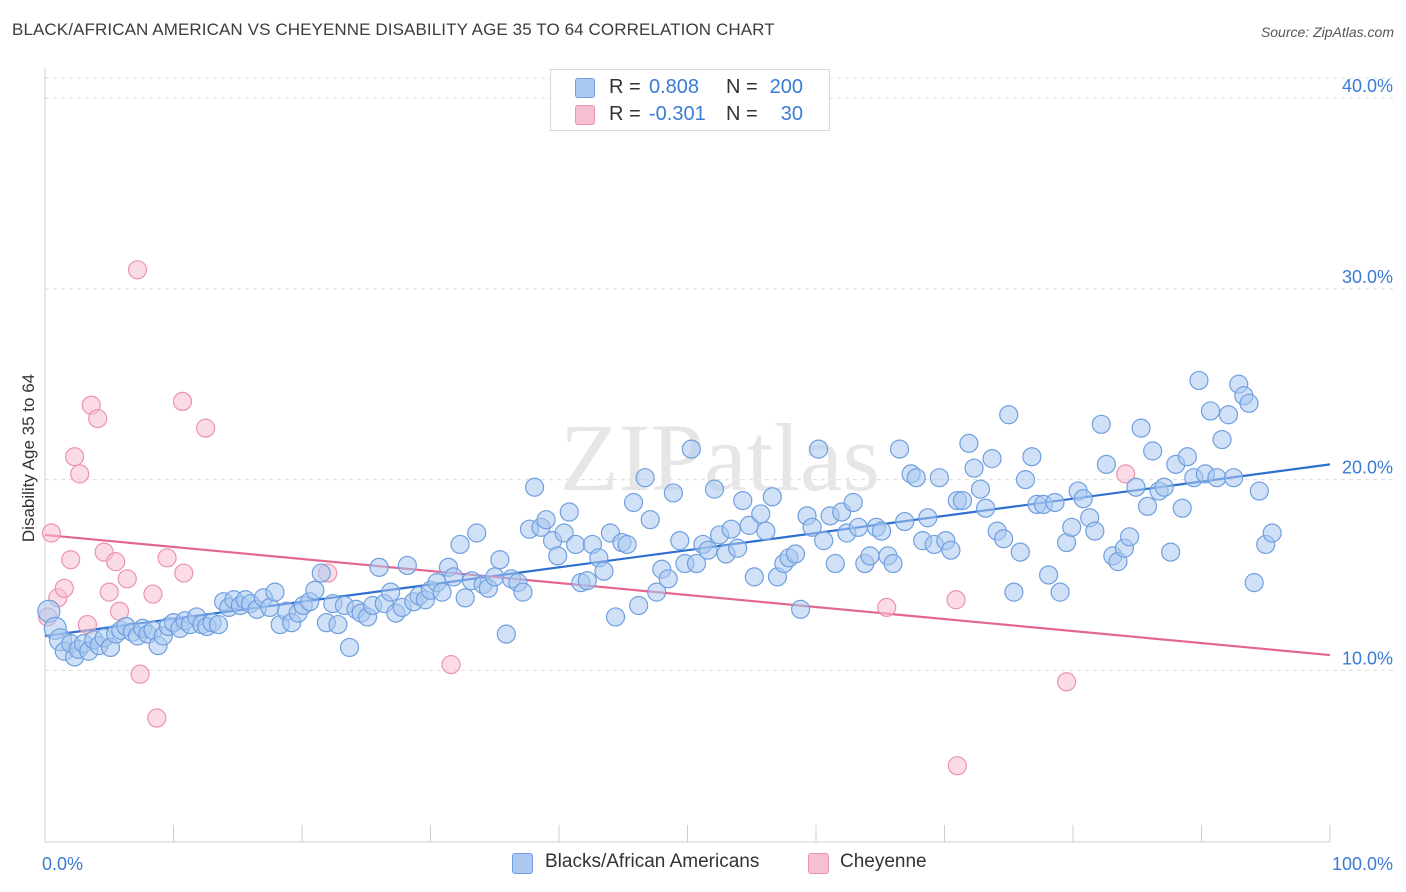 This screenshot has height=892, width=1406. What do you see at coordinates (786, 87) in the screenshot?
I see `legend-n-value: 200` at bounding box center [786, 87].